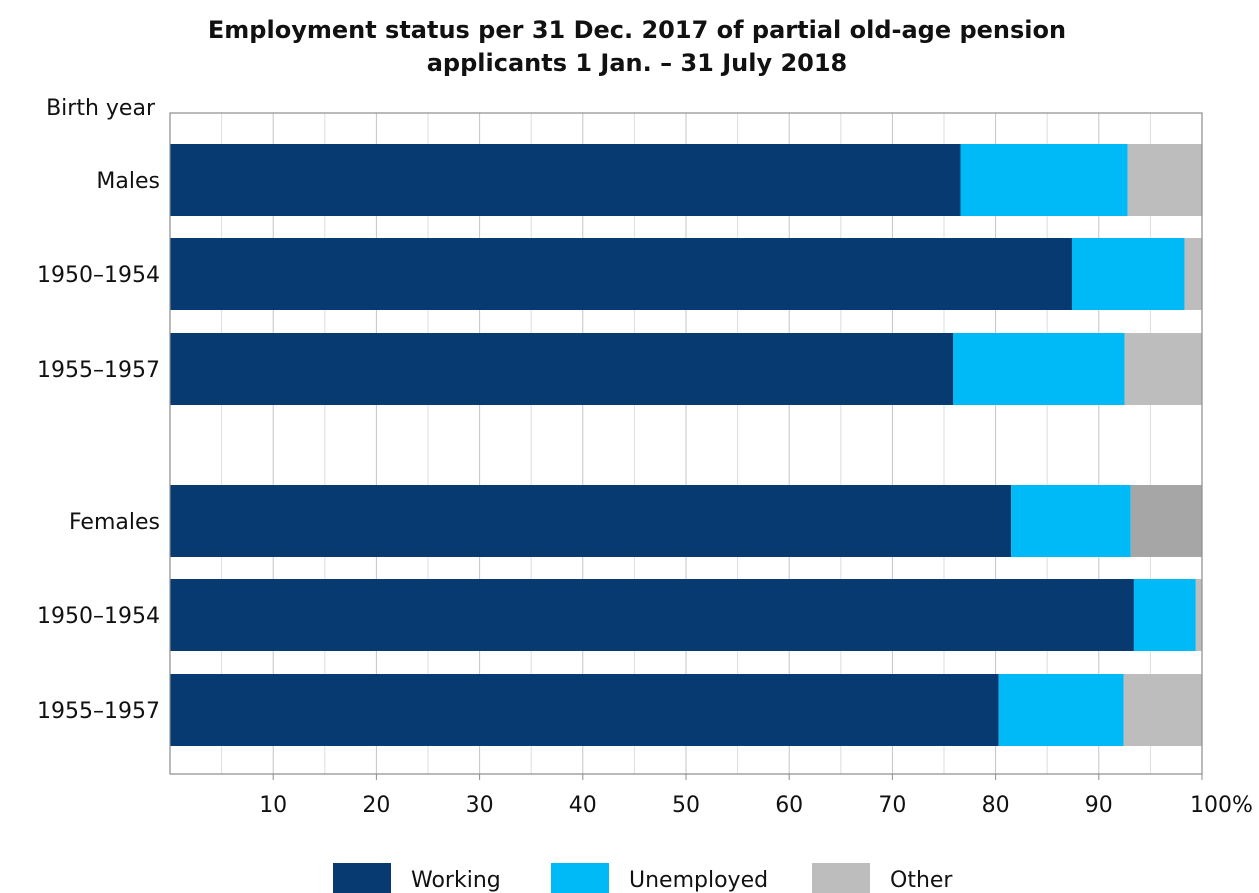 This screenshot has width=1259, height=893. What do you see at coordinates (362, 878) in the screenshot?
I see `legend-swatch-working` at bounding box center [362, 878].